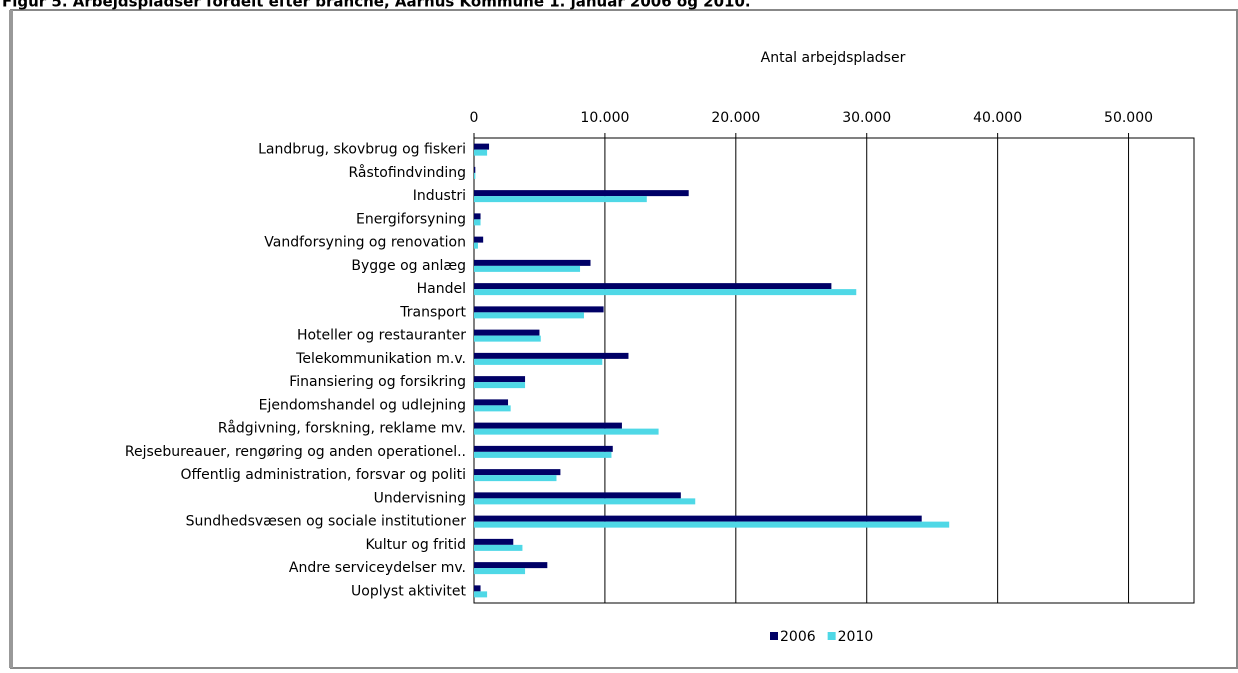 The height and width of the screenshot is (673, 1238). Describe the element at coordinates (411, 219) in the screenshot. I see `y-tick-label: Energiforsyning` at that location.